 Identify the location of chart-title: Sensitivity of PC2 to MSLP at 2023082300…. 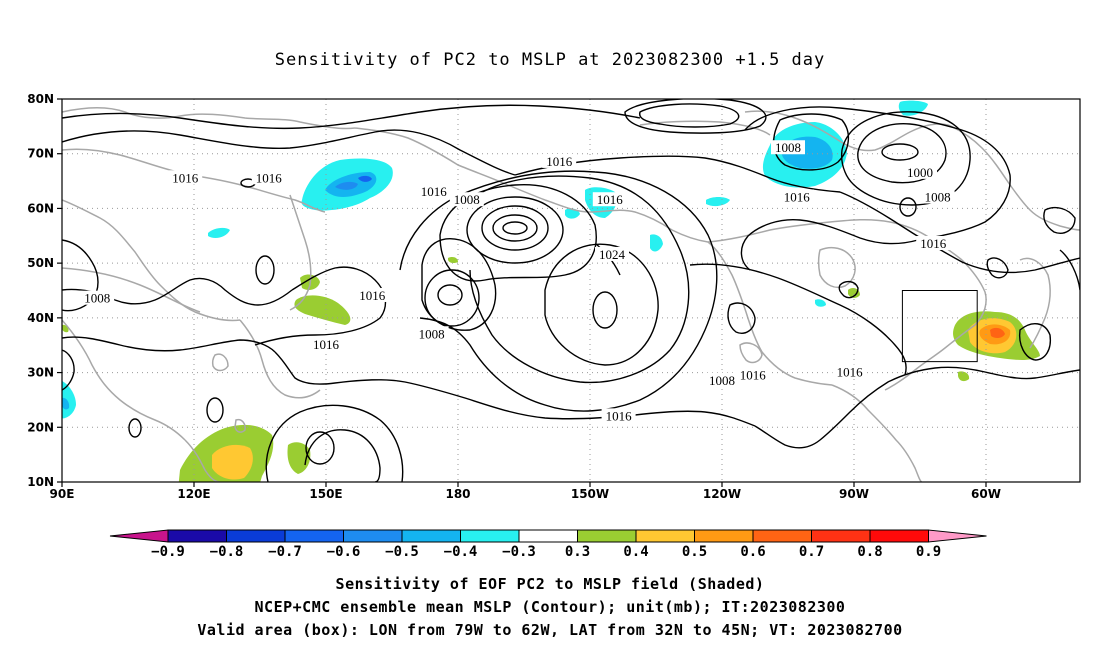
(550, 60).